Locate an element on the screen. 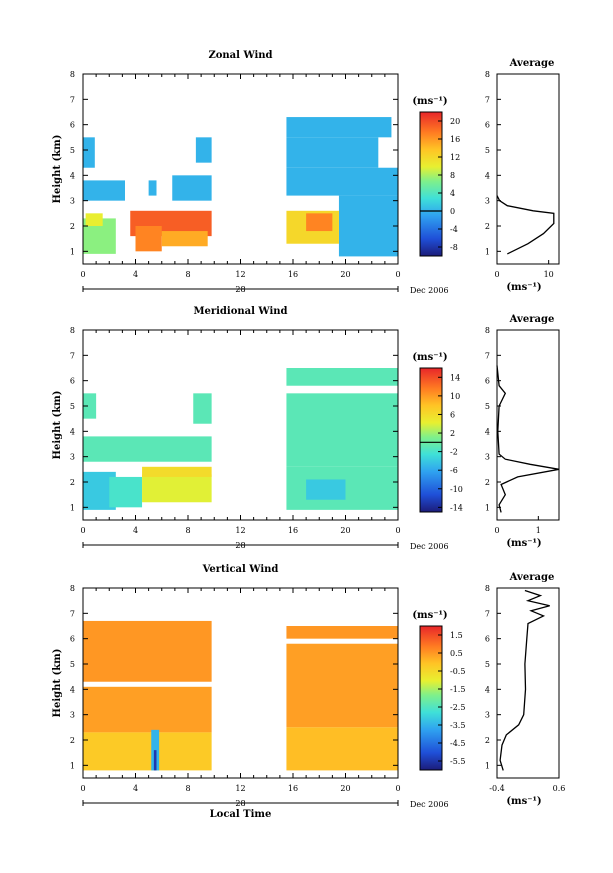 This screenshot has width=613, height=873. colorbar-tick-label: -10 is located at coordinates (456, 489).